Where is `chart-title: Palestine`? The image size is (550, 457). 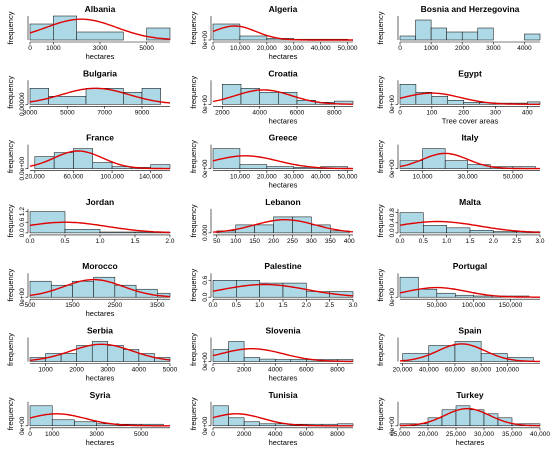 chart-title: Palestine is located at coordinates (283, 266).